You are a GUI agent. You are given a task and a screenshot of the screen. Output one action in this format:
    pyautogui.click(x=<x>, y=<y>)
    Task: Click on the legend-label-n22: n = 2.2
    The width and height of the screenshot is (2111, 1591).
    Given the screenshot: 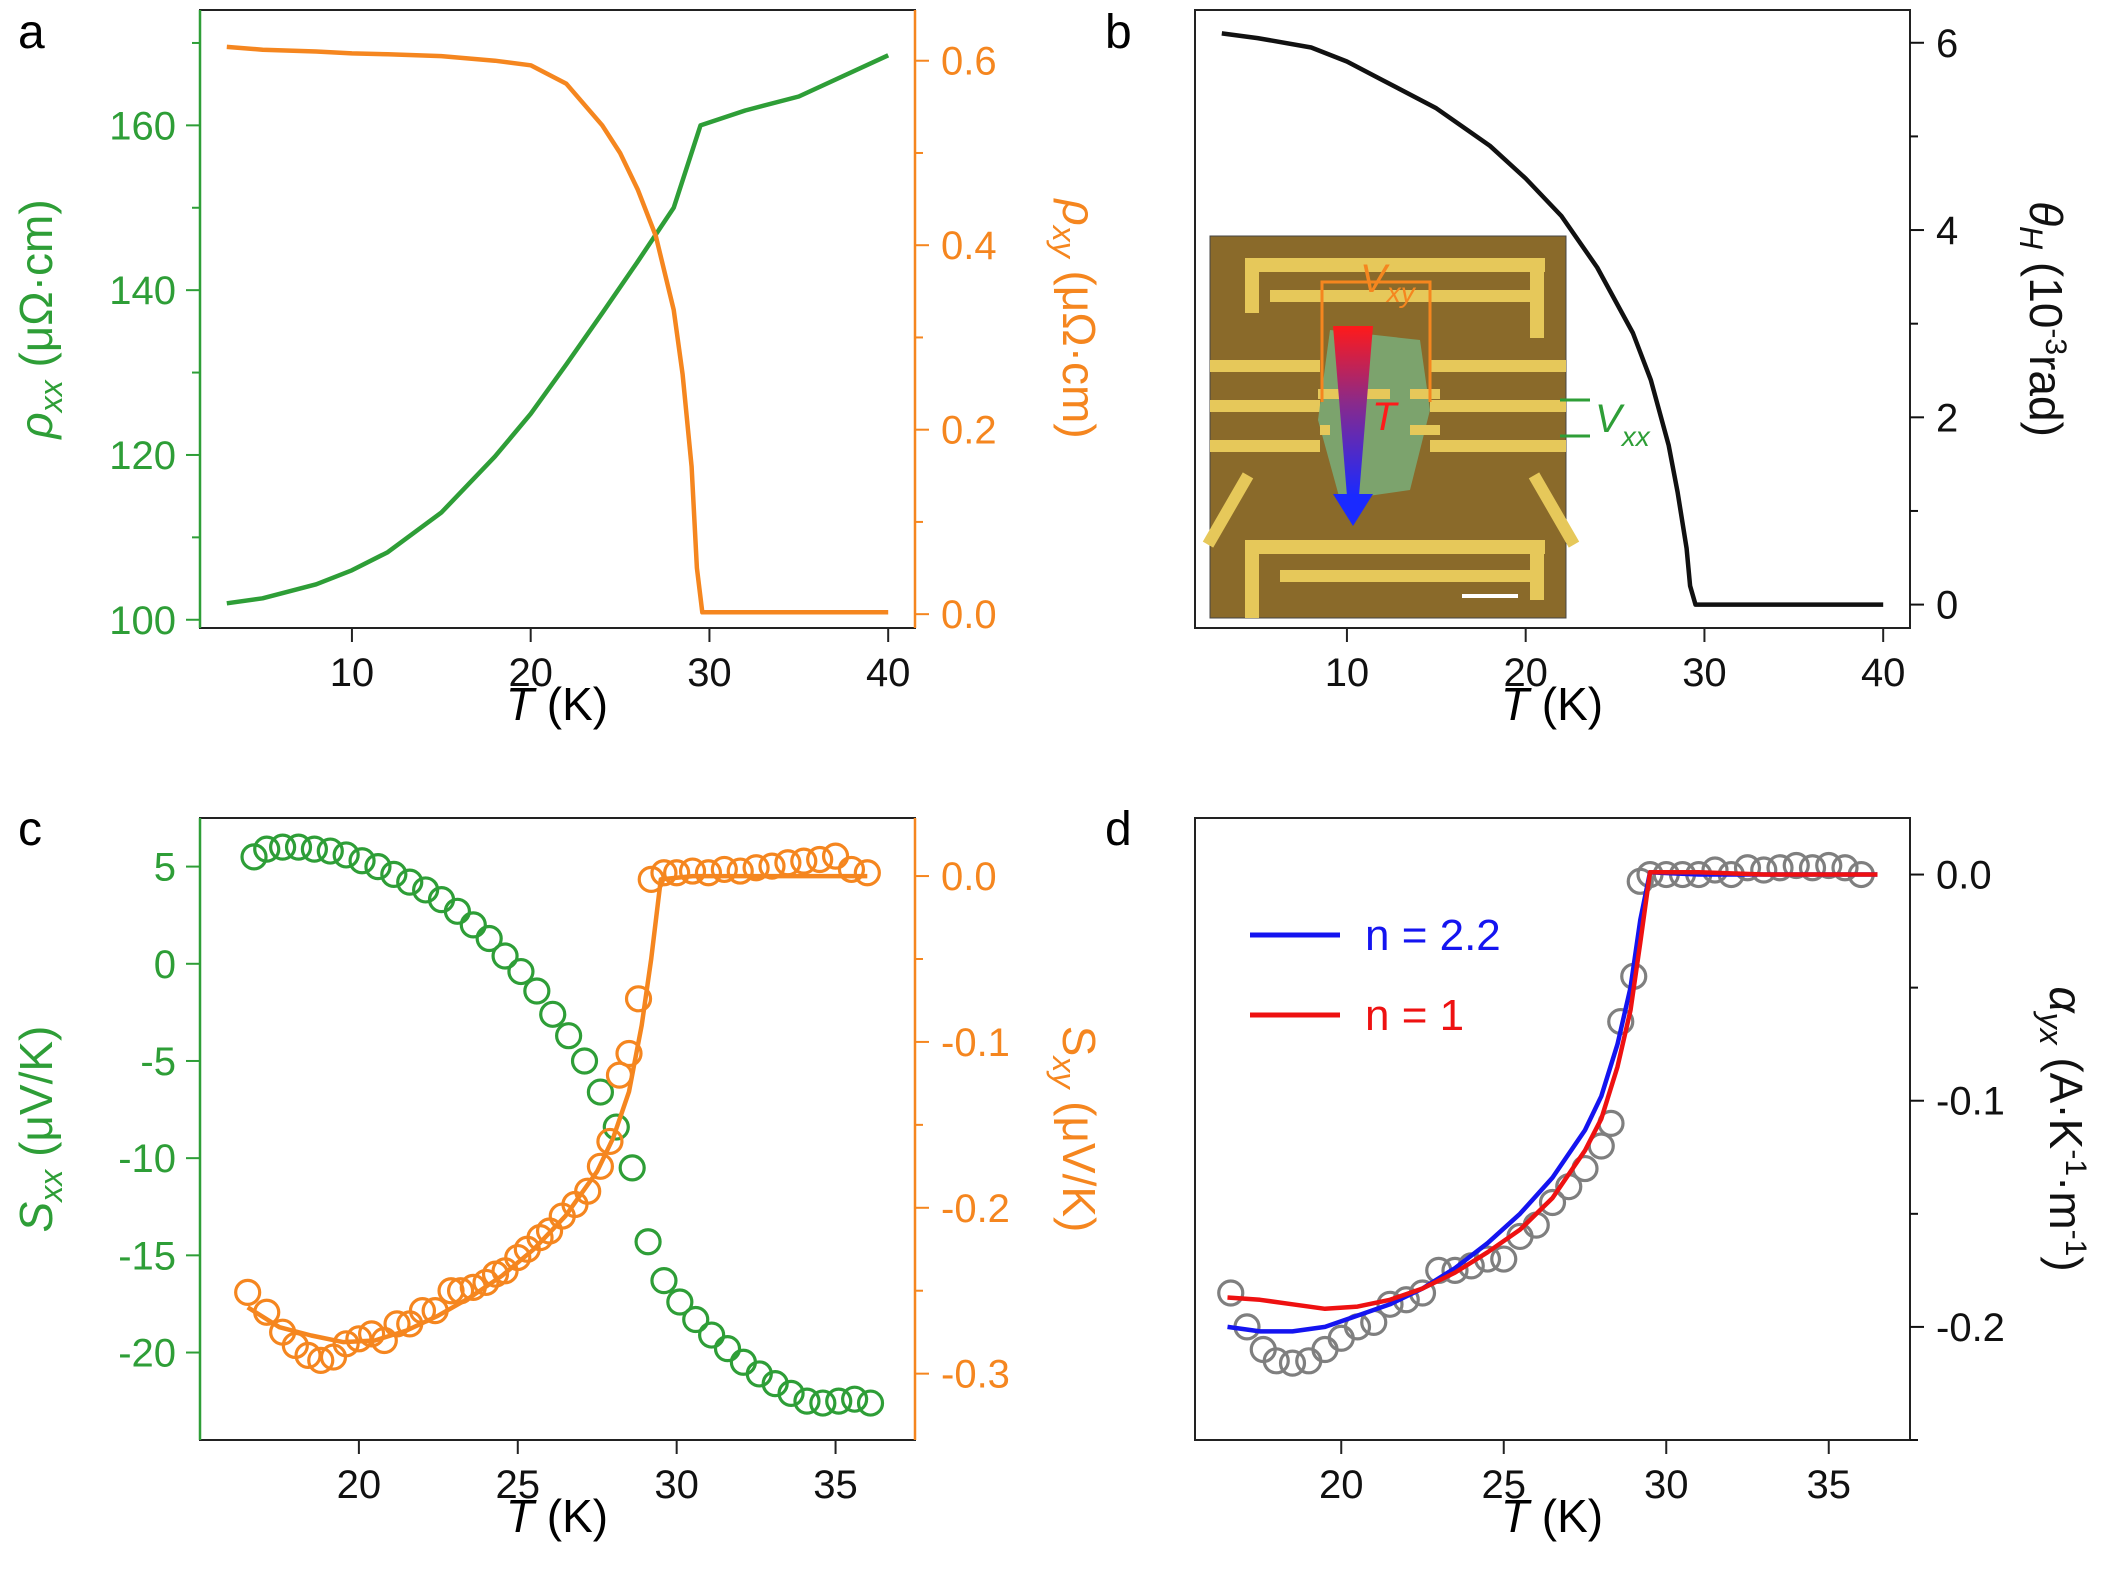 What is the action you would take?
    pyautogui.click(x=1433, y=935)
    